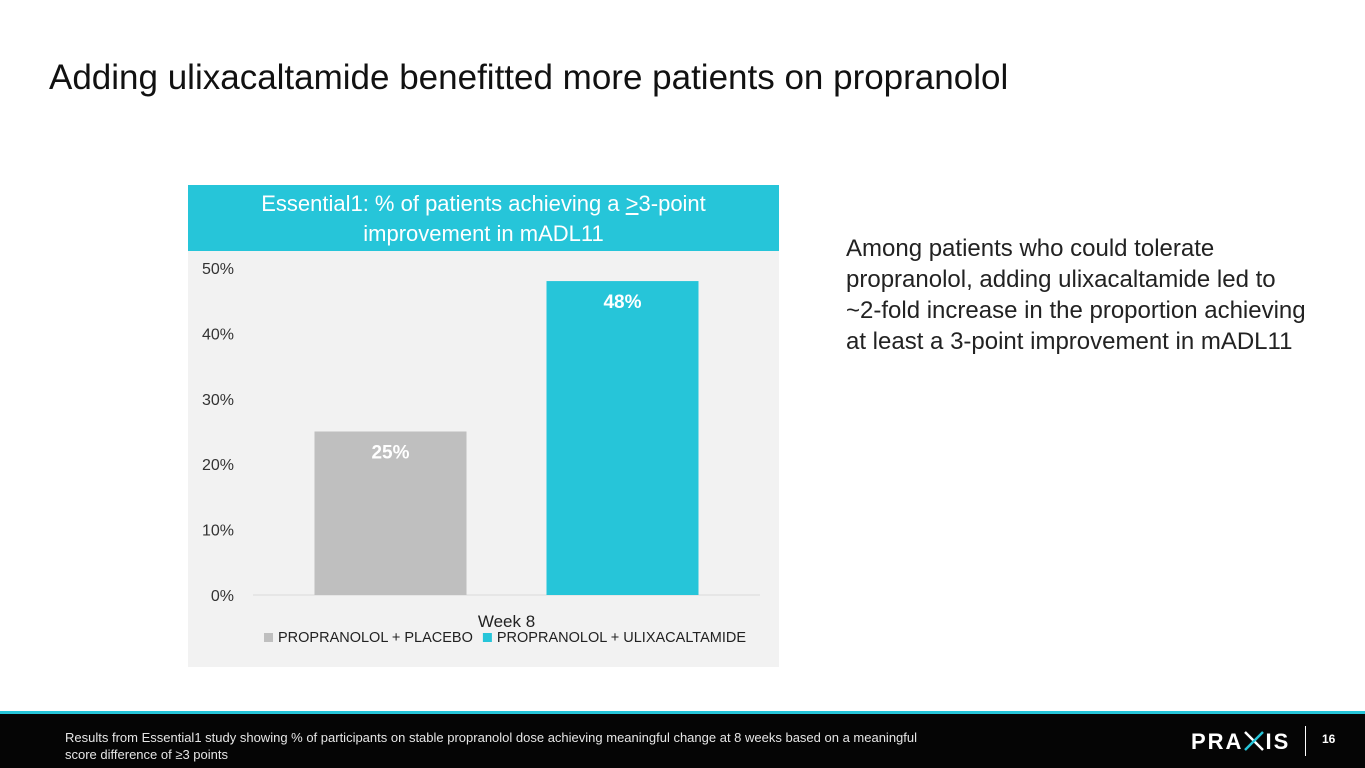  I want to click on legend-label-1: PROPRANOLOL + PLACEBO, so click(375, 638).